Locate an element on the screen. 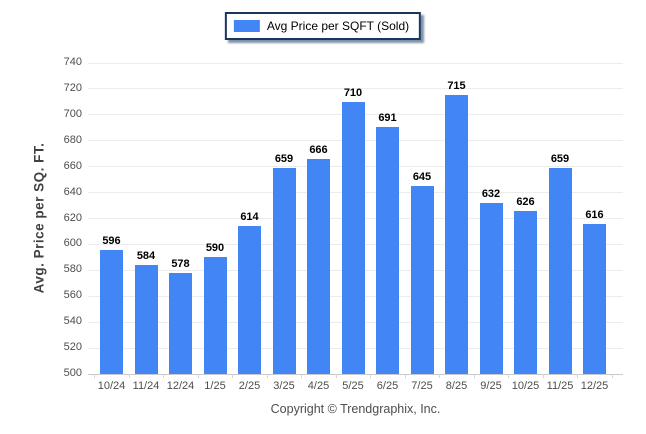 The image size is (646, 434). x-axis-tick-label: 12/24 is located at coordinates (180, 386).